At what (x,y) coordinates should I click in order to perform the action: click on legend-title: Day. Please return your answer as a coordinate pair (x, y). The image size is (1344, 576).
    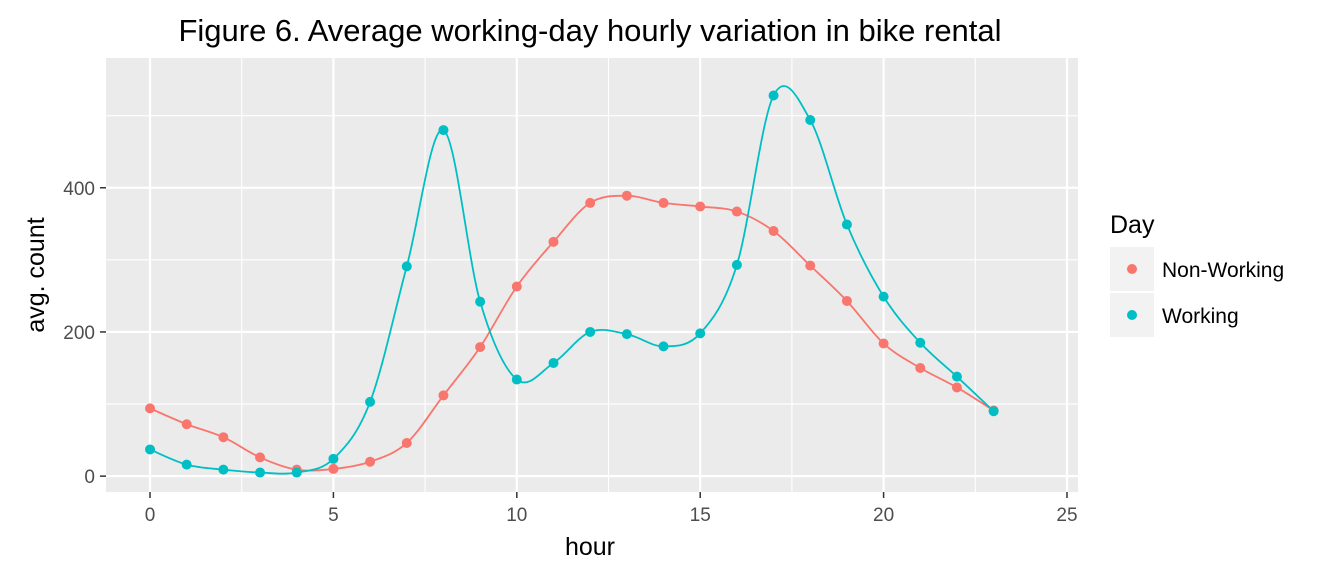
    Looking at the image, I should click on (1132, 225).